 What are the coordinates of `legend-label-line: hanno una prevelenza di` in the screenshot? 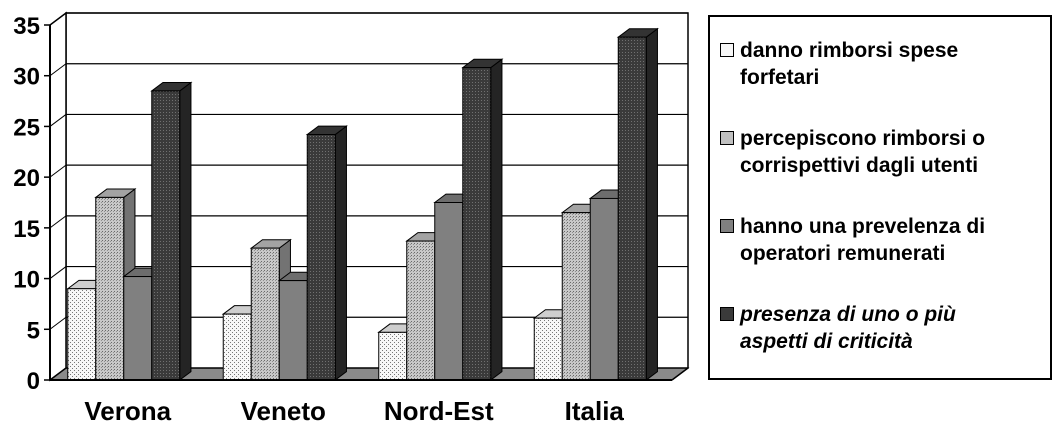 It's located at (863, 226).